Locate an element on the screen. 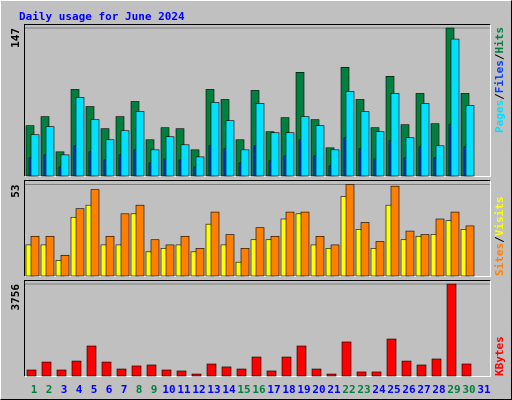 Image resolution: width=512 pixels, height=400 pixels. x-tick-label: 29 is located at coordinates (453, 389).